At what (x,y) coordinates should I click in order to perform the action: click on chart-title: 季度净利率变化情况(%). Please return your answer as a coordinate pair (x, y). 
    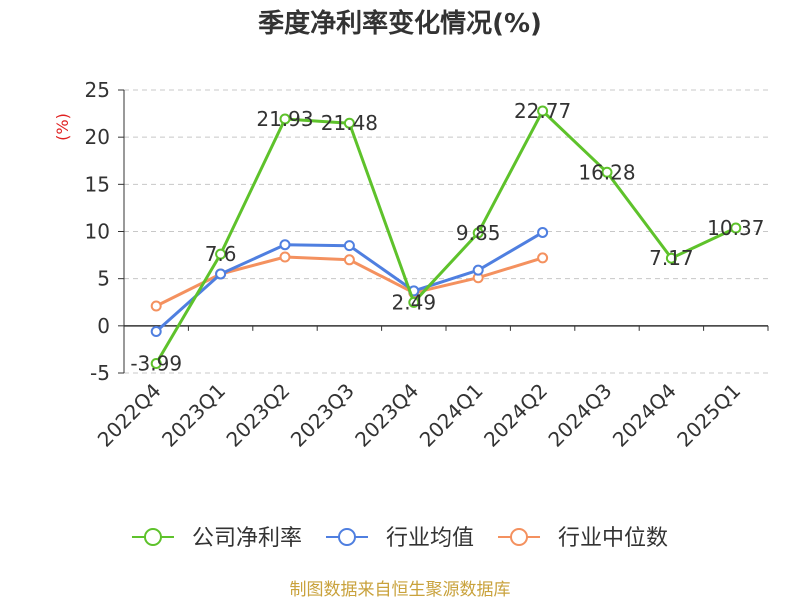
    Looking at the image, I should click on (400, 23).